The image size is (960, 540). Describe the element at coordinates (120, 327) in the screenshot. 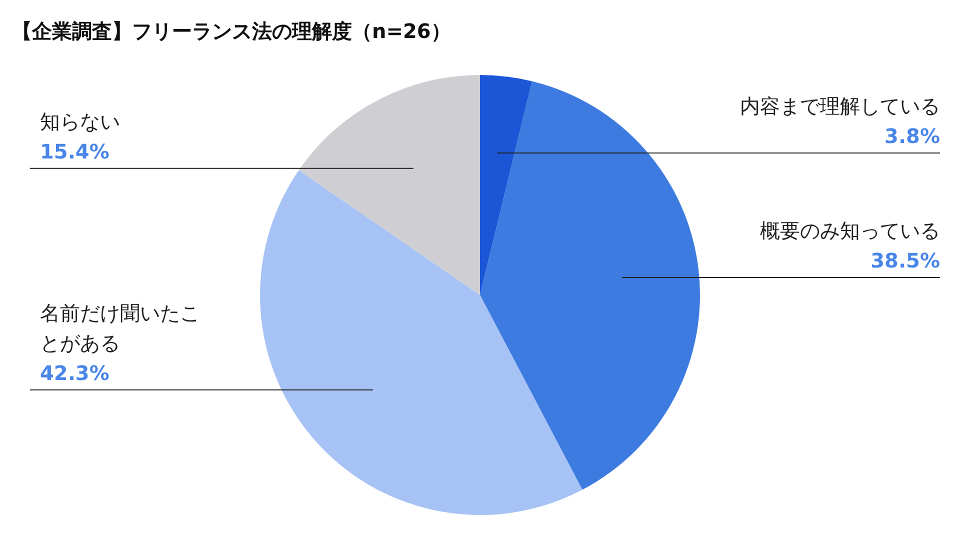

I see `slice-label: 名前だけ聞いたことがある` at that location.